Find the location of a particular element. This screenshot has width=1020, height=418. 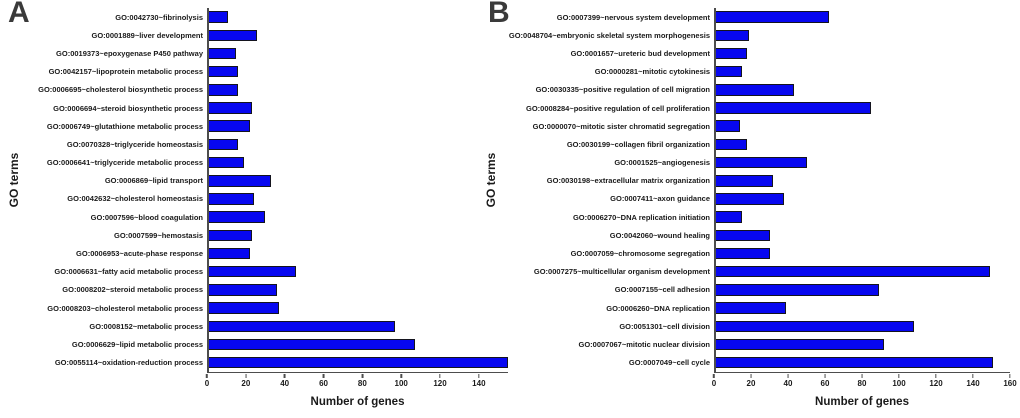

category-label: GO:0006260~DNA replication is located at coordinates (658, 308).